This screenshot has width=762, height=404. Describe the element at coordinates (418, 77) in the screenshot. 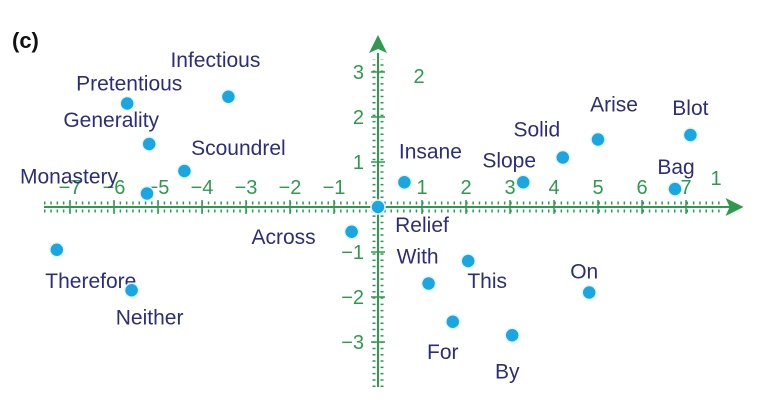

I see `y-axis-end-label: 2` at that location.